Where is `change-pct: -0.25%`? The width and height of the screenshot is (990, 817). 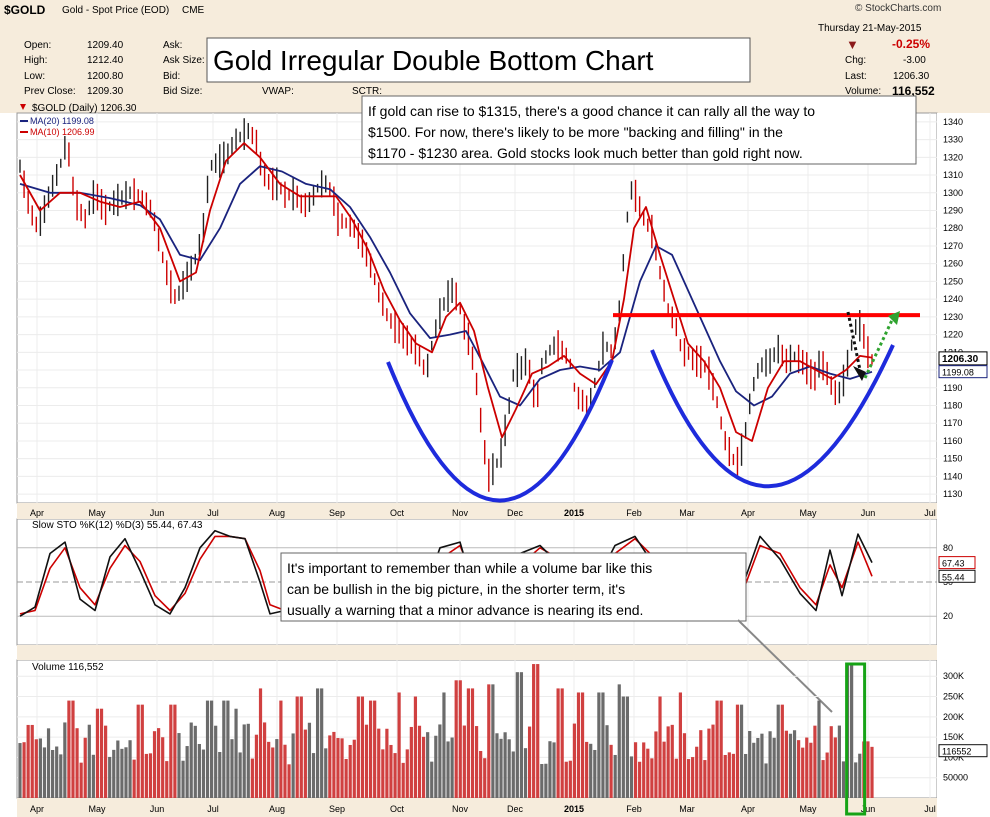 change-pct: -0.25% is located at coordinates (911, 44).